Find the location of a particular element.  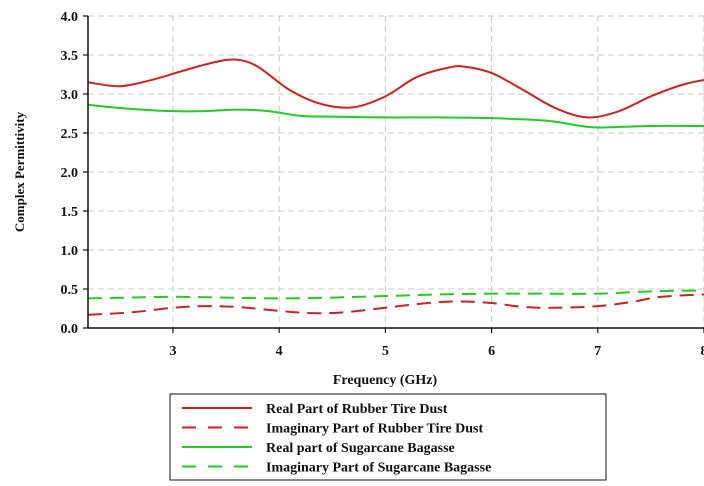

legend-label: Imaginary Part of Sugarcane Bagasse is located at coordinates (378, 468).